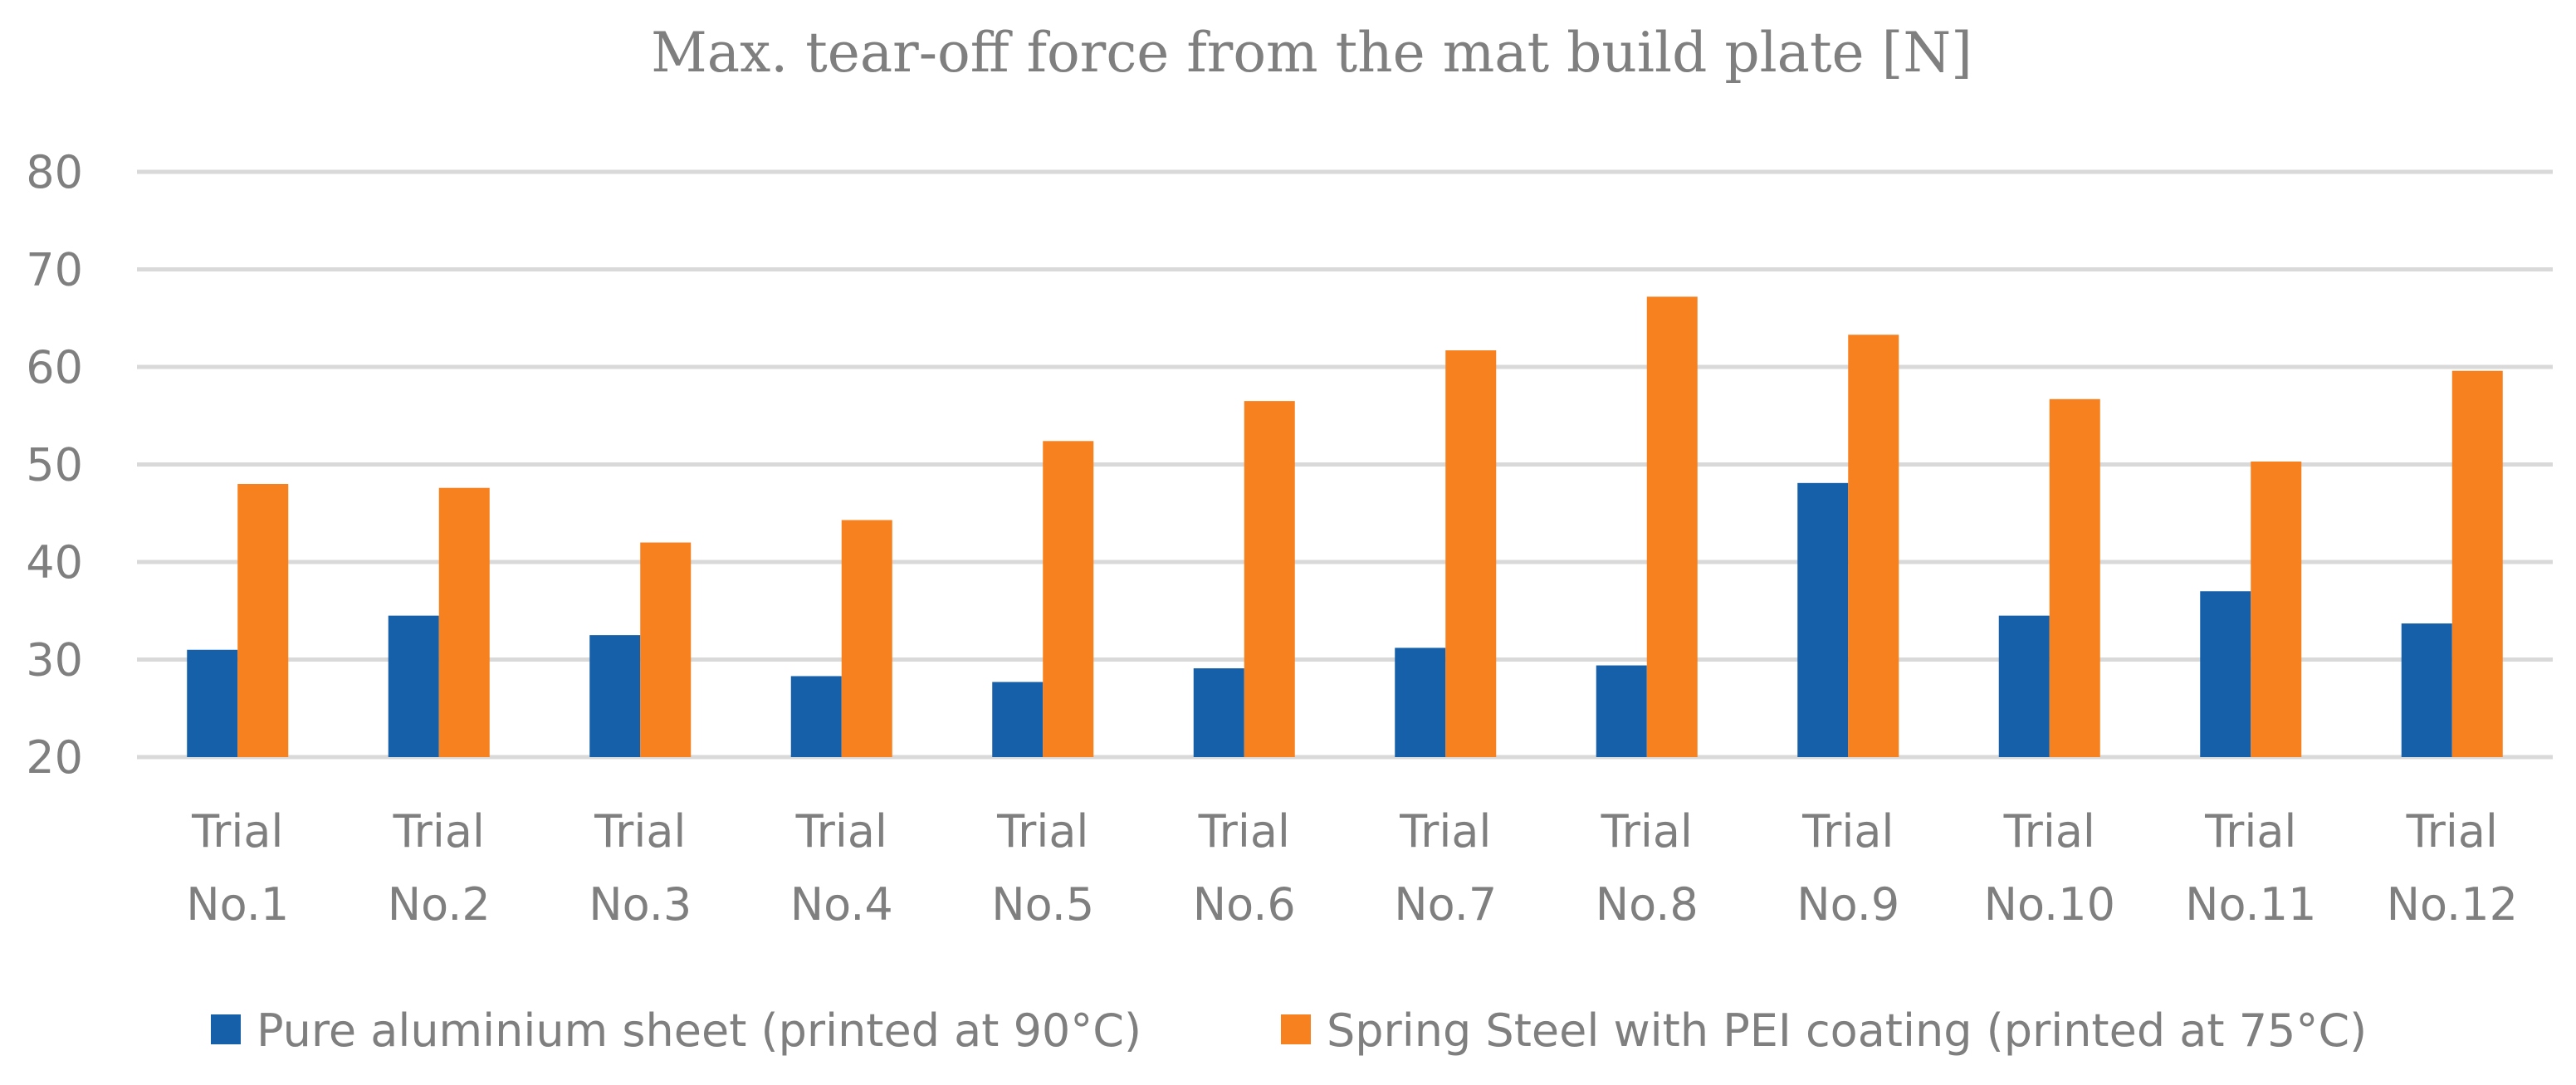 The height and width of the screenshot is (1085, 2576). I want to click on legend-label-series1: Pure aluminium sheet (printed at 90°C), so click(699, 1031).